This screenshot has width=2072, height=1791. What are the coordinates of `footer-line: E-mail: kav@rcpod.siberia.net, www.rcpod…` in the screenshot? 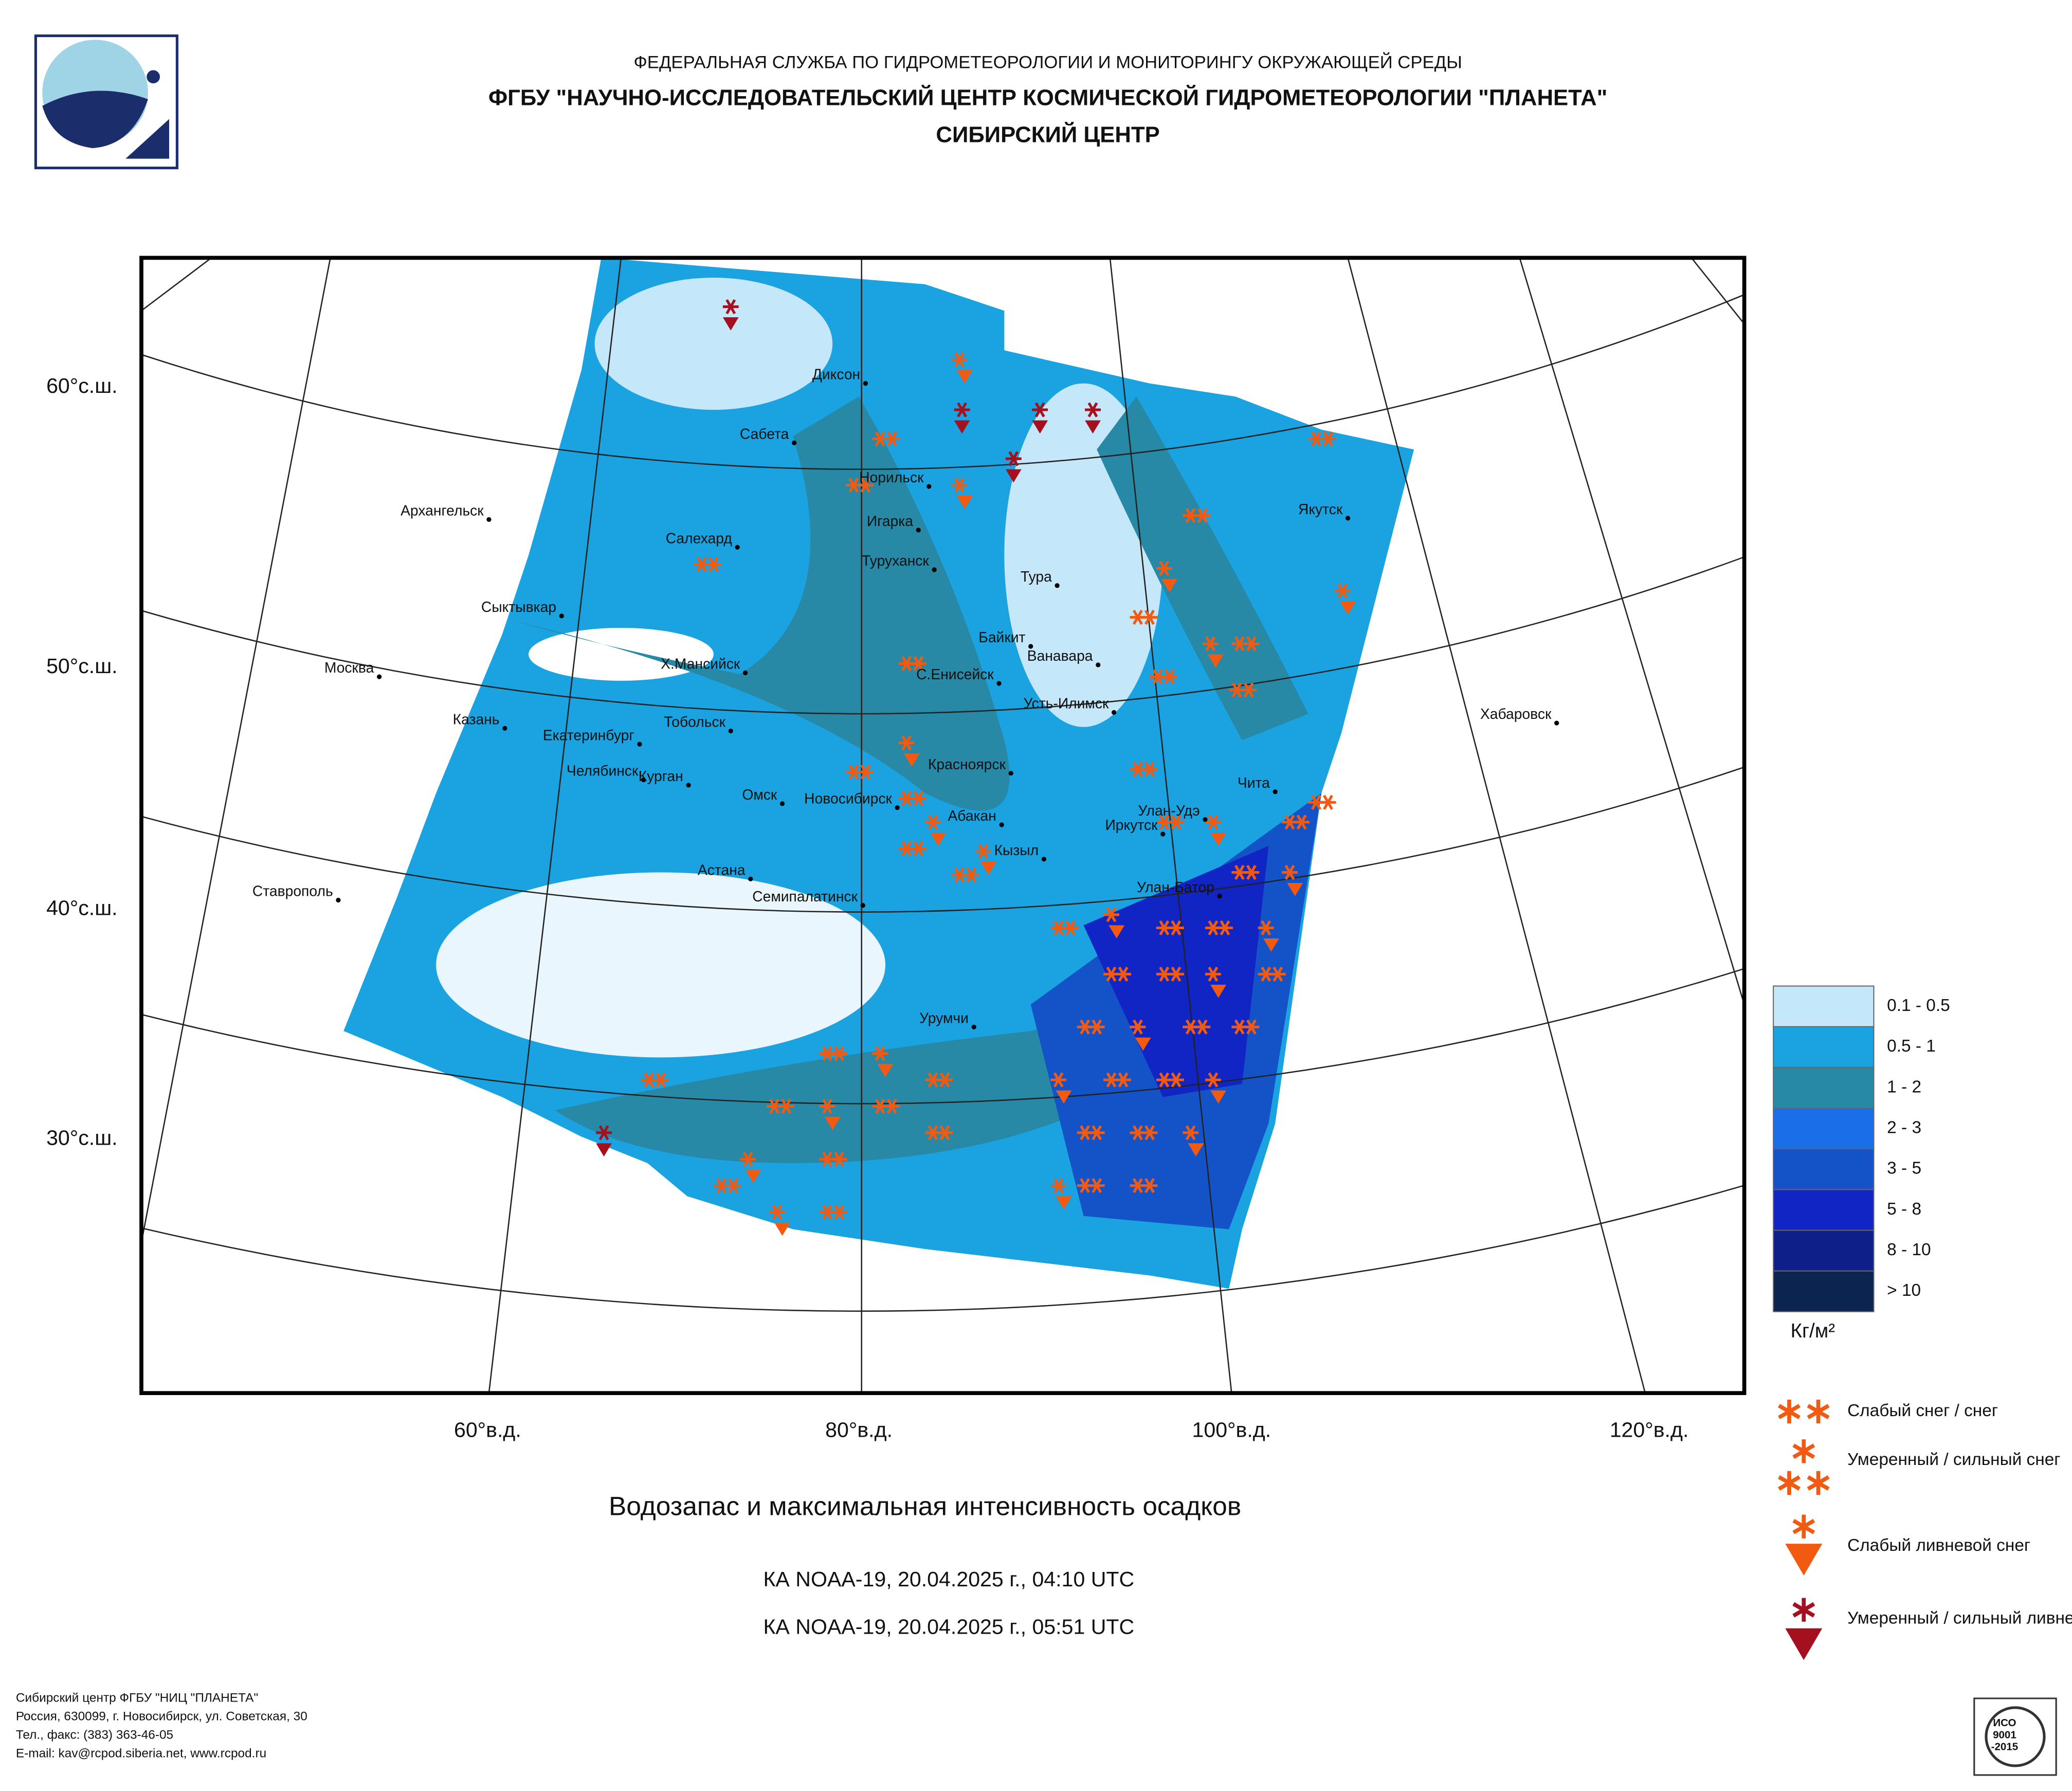 It's located at (141, 1753).